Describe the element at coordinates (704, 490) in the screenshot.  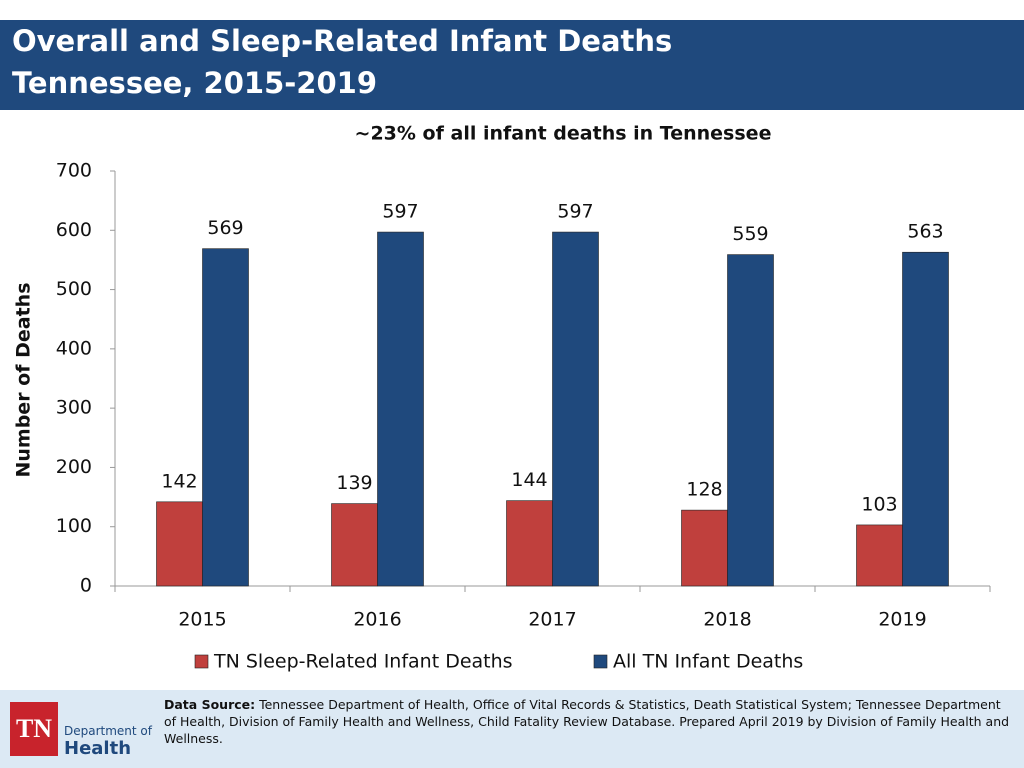
I see `value-label: 128` at that location.